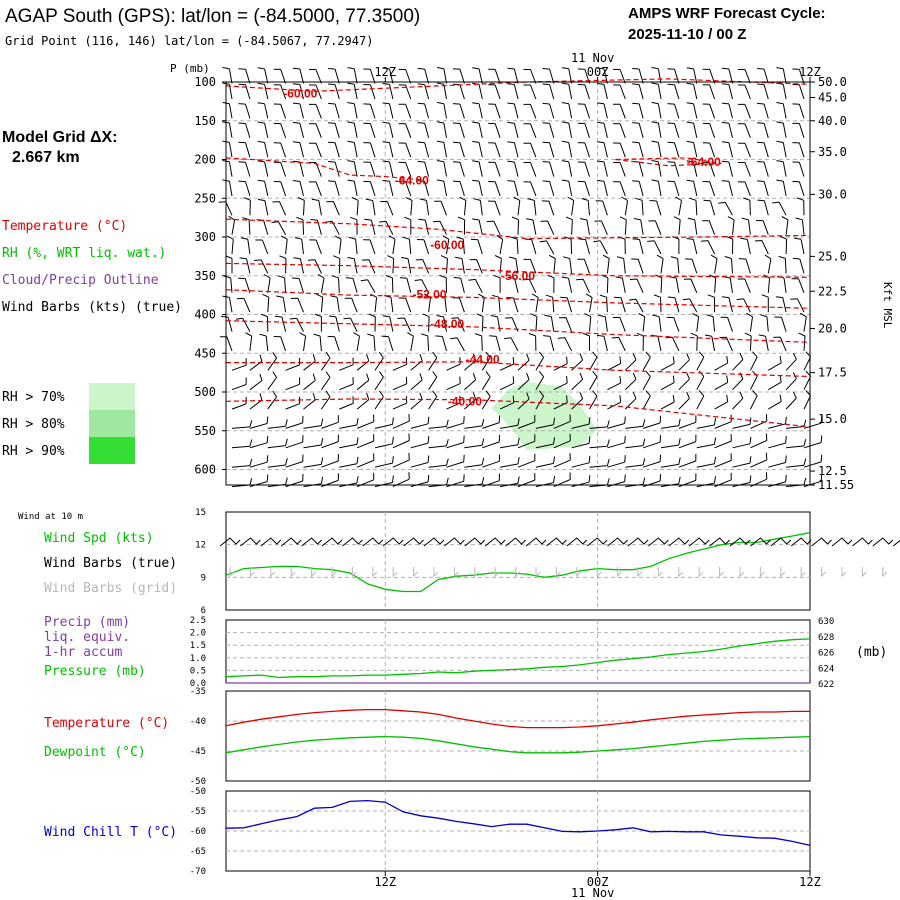 The image size is (900, 900). I want to click on time-label-top: 00Z, so click(598, 72).